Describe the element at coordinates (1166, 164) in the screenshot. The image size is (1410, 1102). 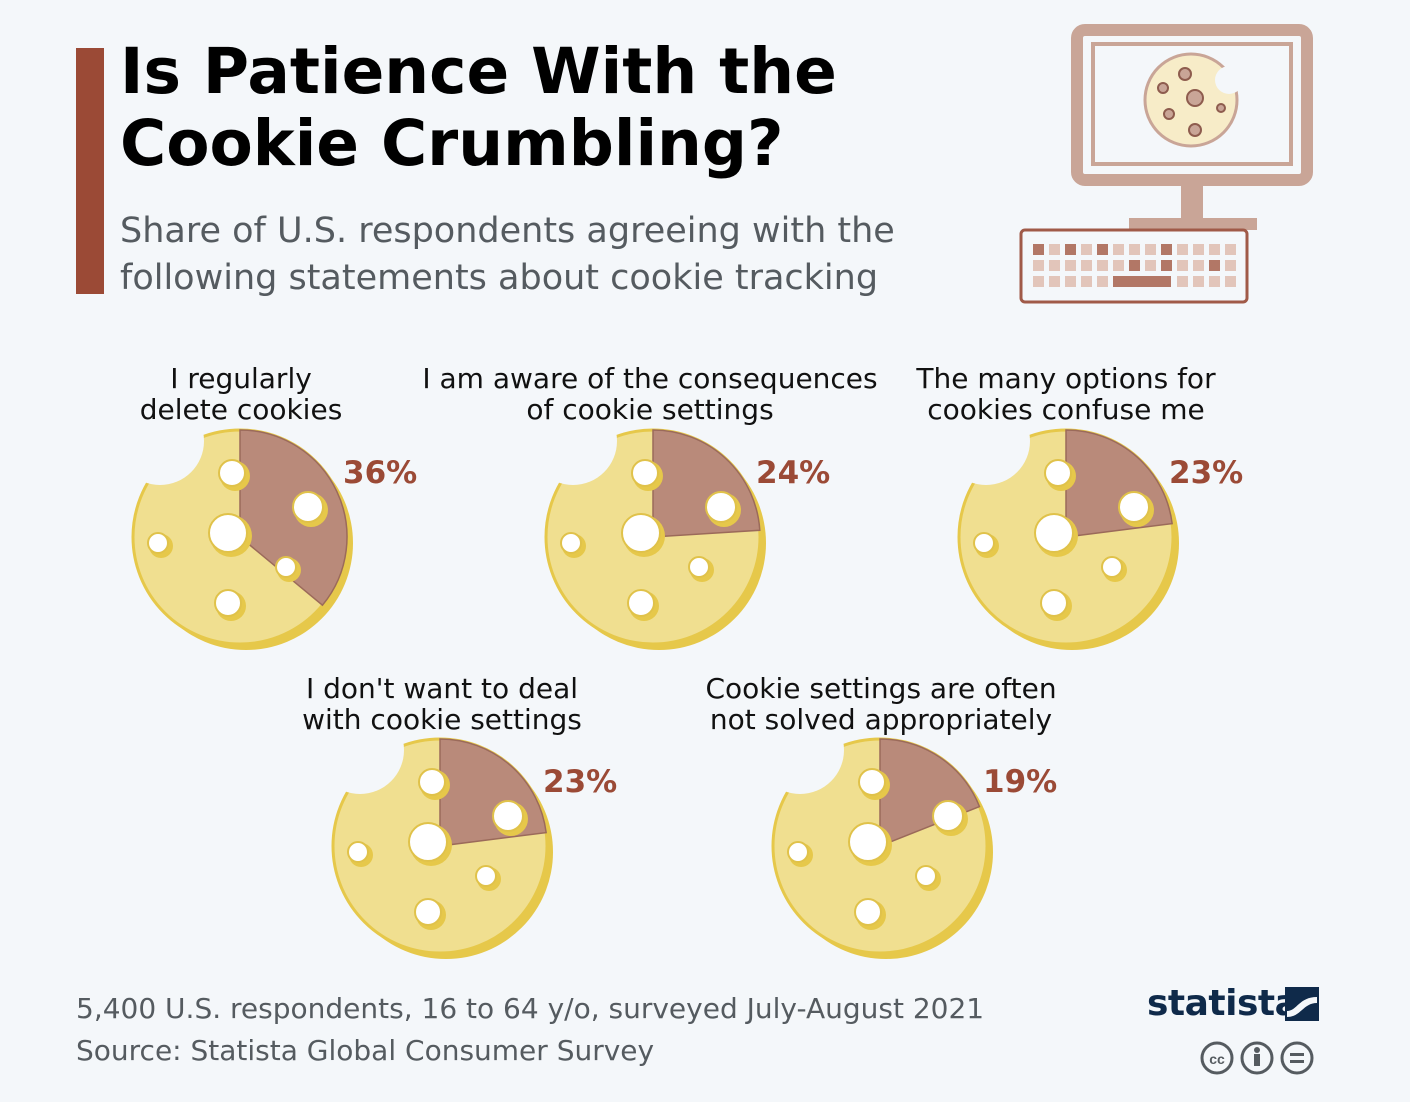
I see `computer-cookie-icon` at that location.